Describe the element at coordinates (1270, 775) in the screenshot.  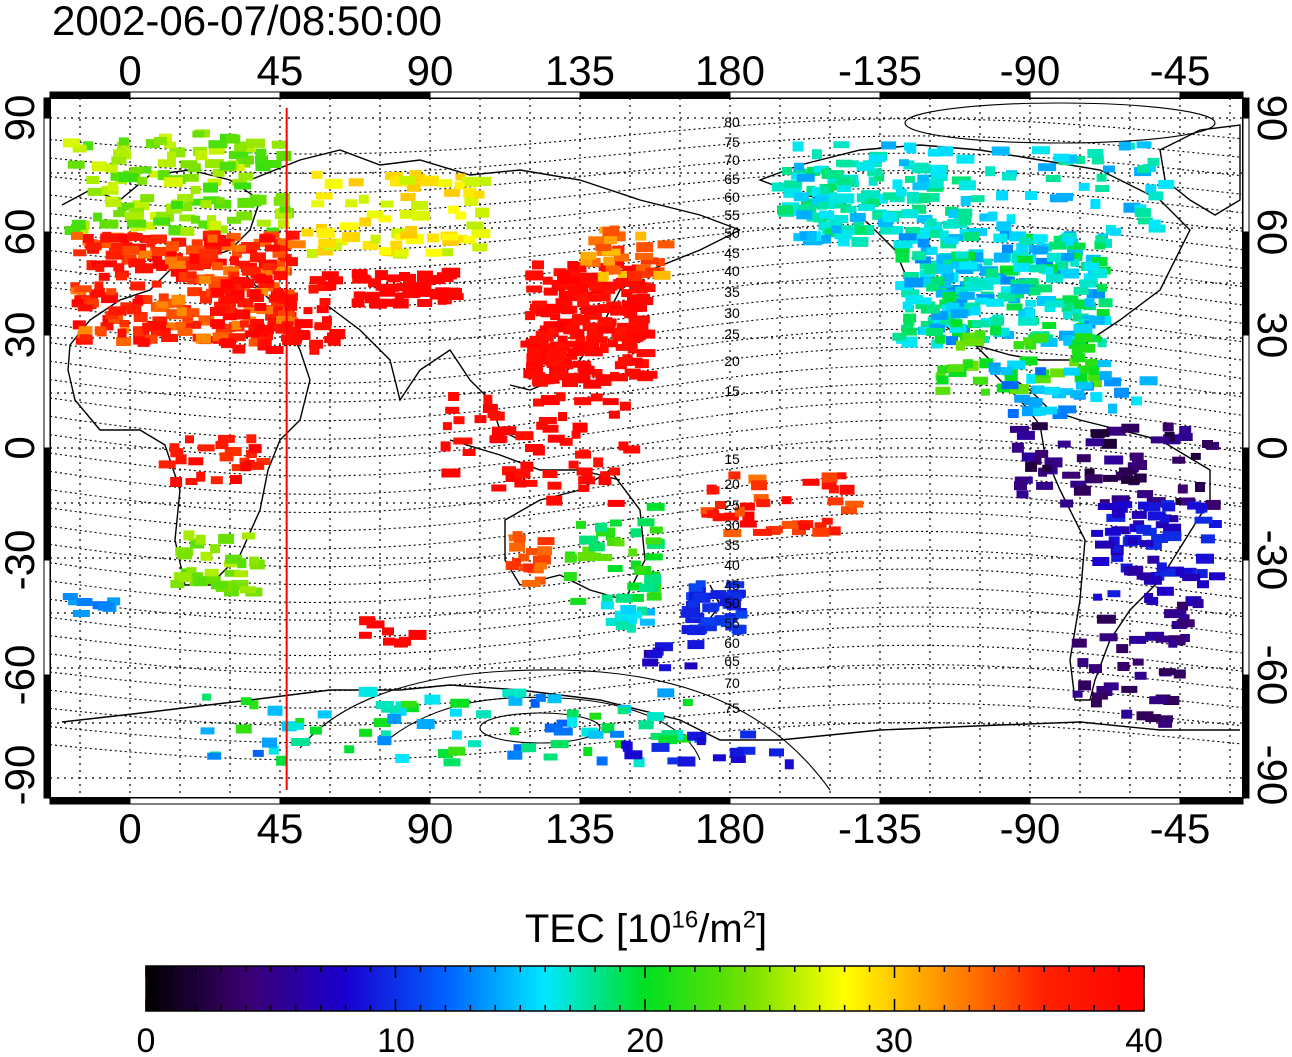
I see `y-tick-right: -90` at that location.